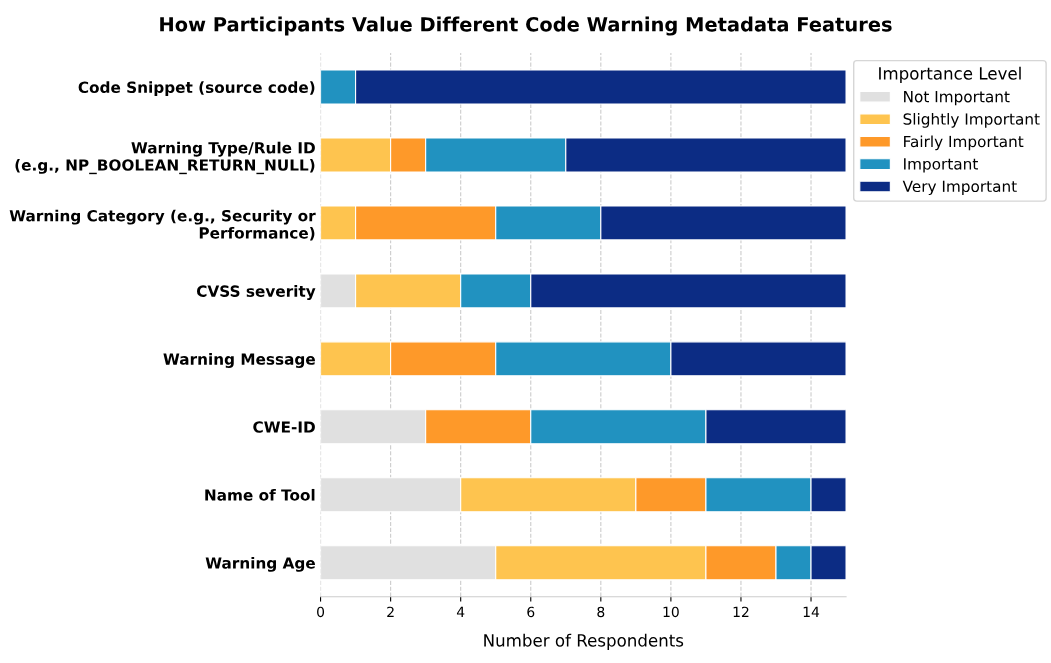 The image size is (1051, 663). What do you see at coordinates (256, 292) in the screenshot?
I see `y-tick-label: CVSS severity` at bounding box center [256, 292].